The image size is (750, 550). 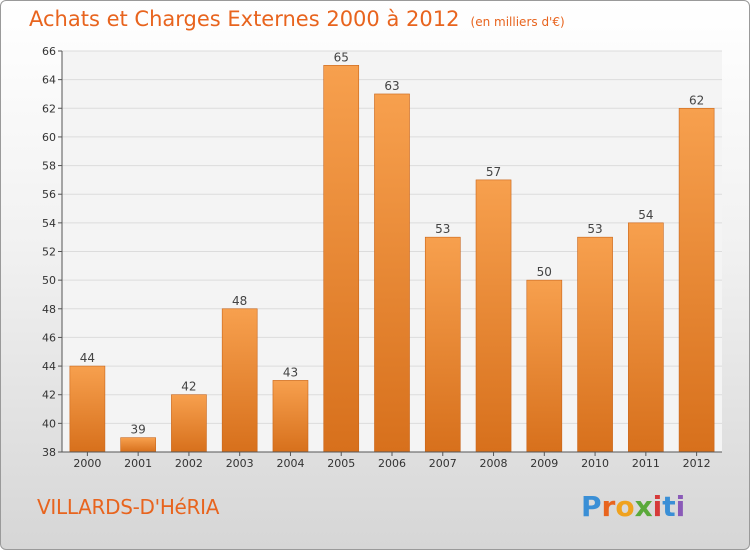 I want to click on x-tick-label: 2008, so click(x=494, y=463).